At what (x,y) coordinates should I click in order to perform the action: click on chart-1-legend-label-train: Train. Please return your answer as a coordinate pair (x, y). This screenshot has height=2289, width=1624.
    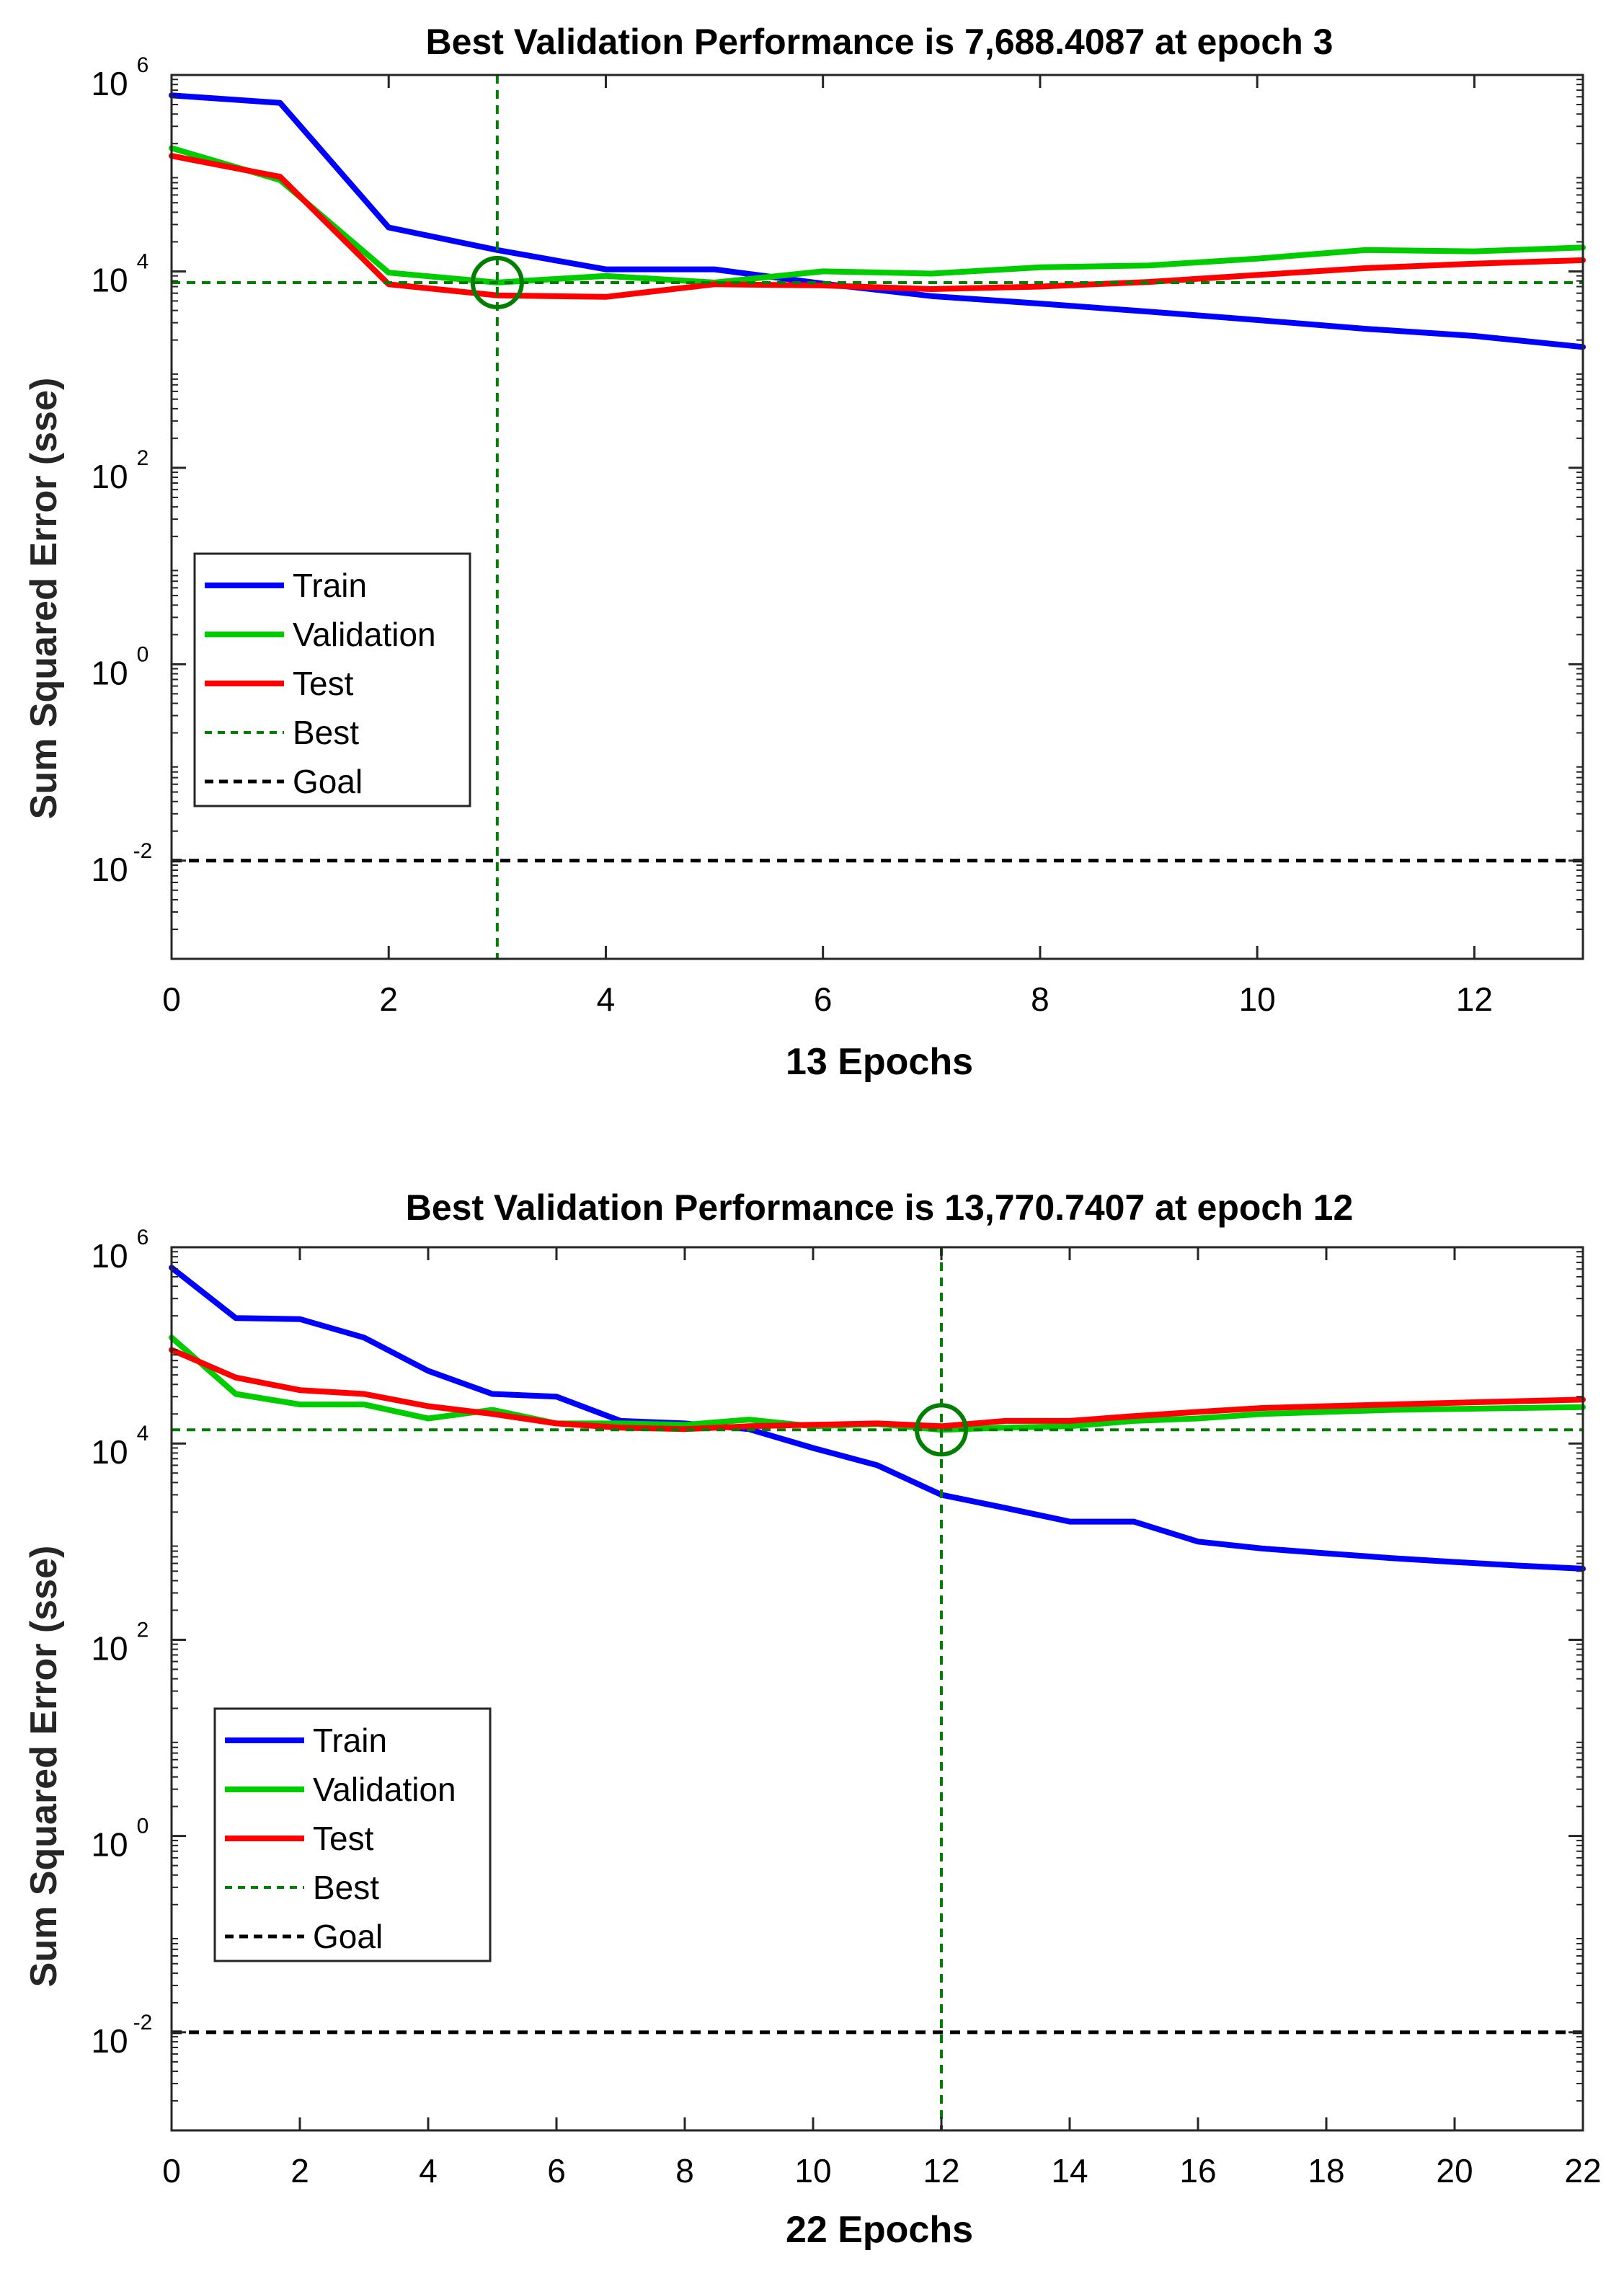
    Looking at the image, I should click on (330, 586).